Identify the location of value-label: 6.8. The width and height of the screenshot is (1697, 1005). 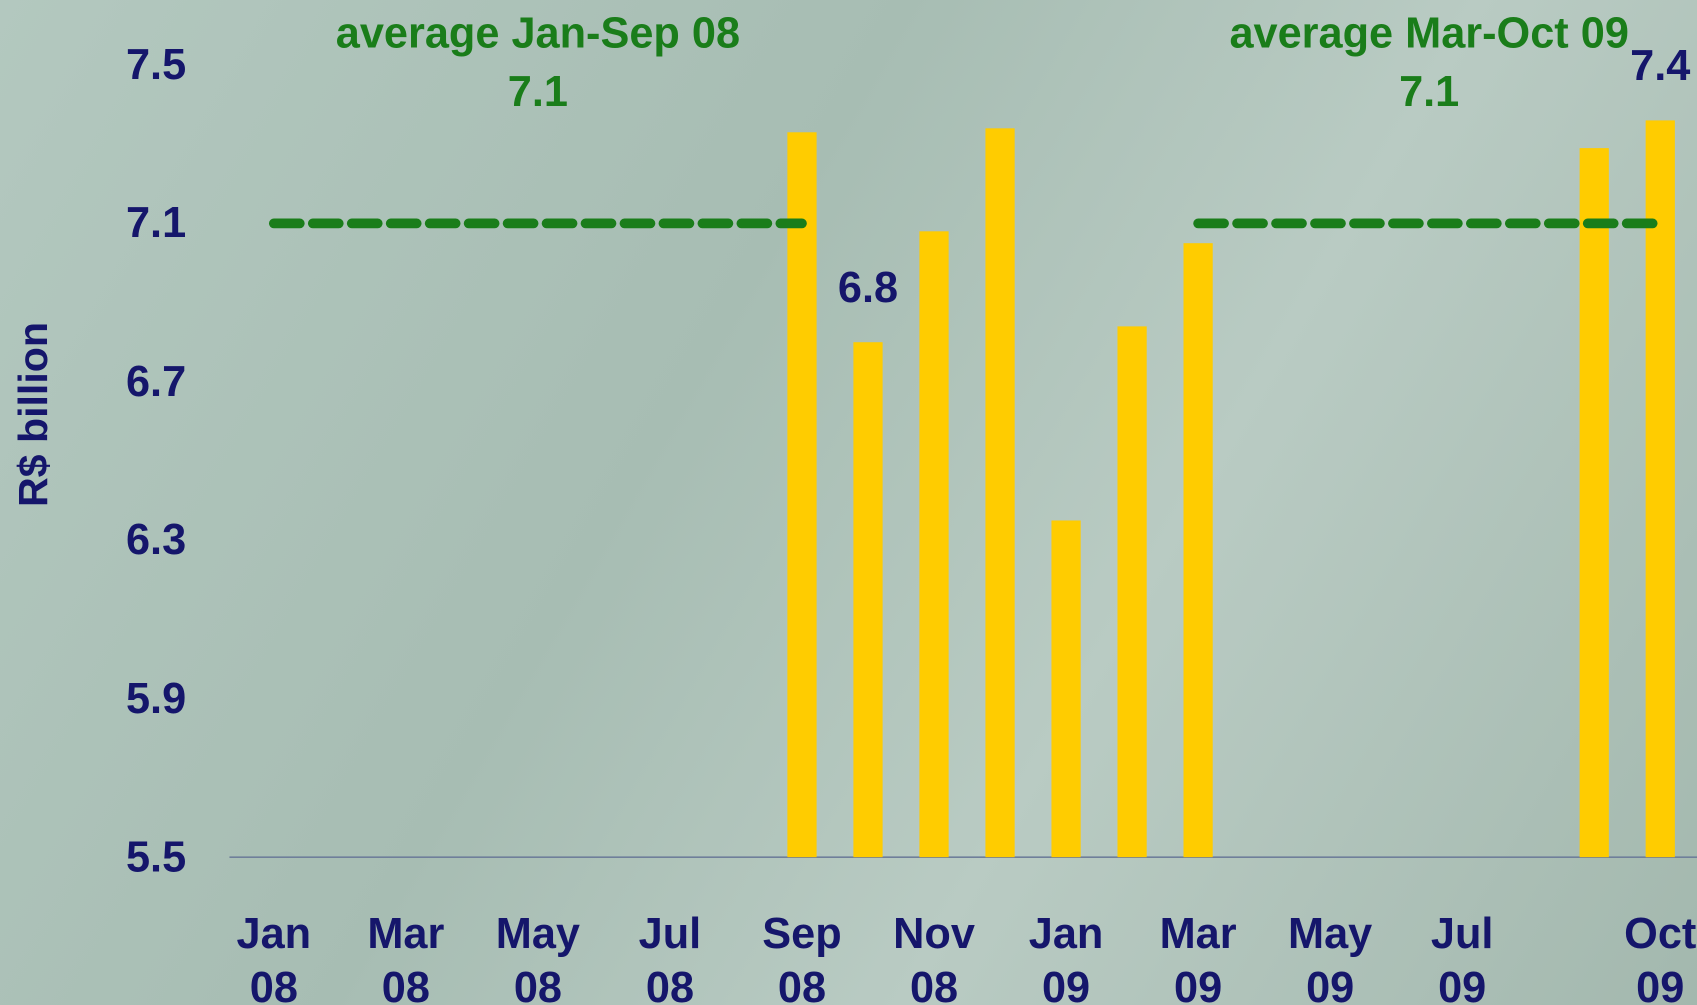
(868, 288).